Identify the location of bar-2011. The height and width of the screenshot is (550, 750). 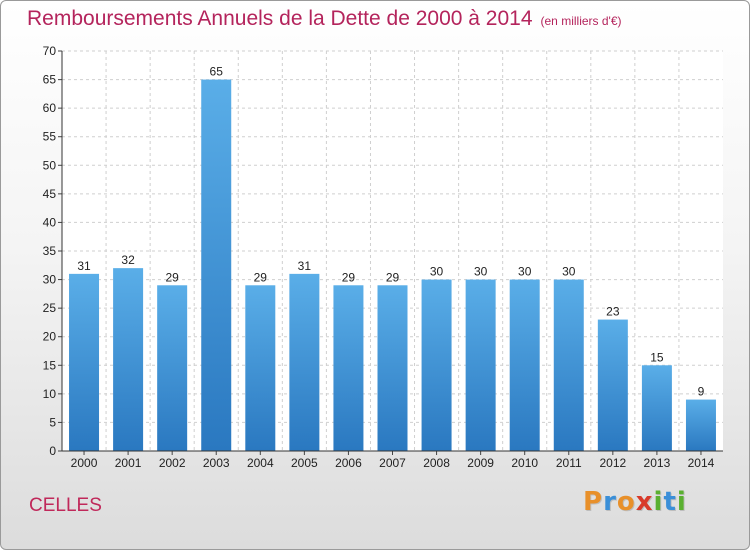
(568, 365).